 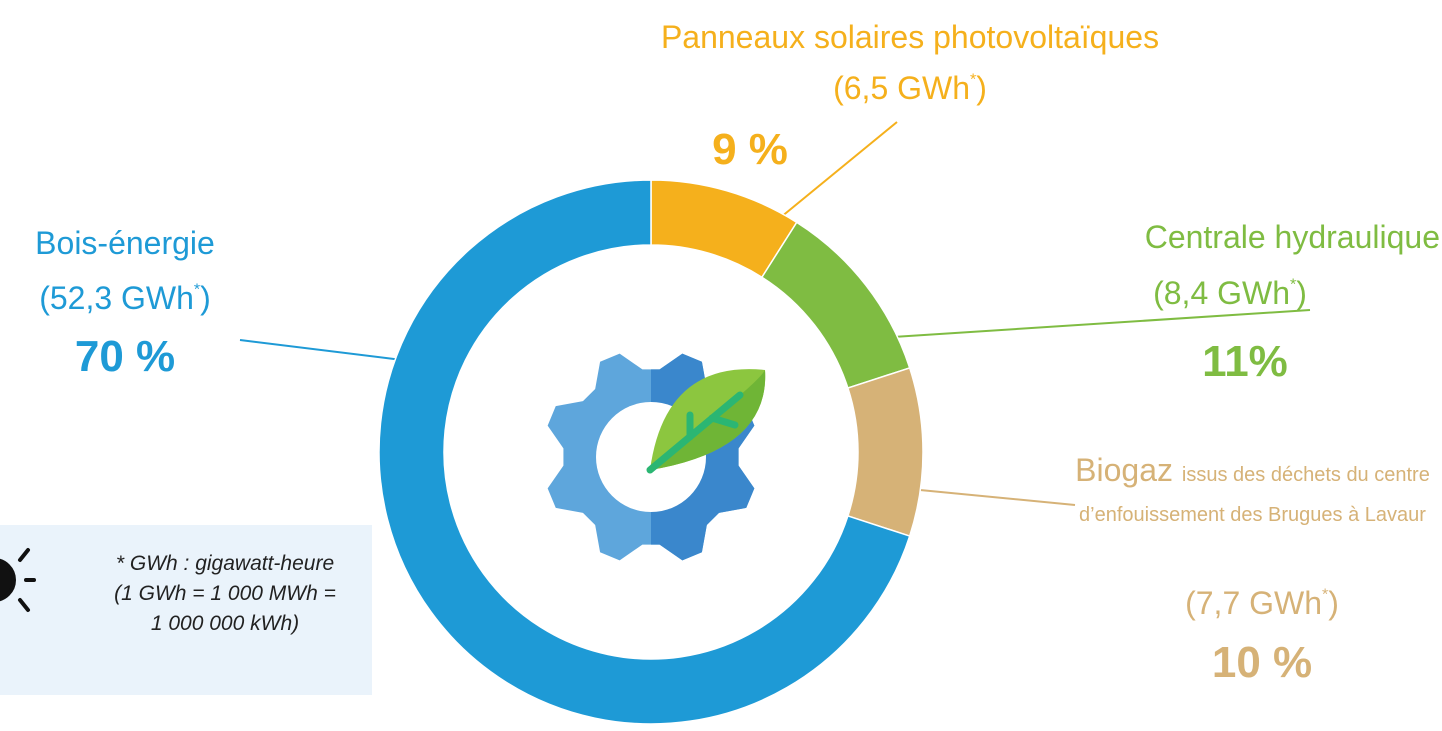 I want to click on value-label: 70 %, so click(x=125, y=356).